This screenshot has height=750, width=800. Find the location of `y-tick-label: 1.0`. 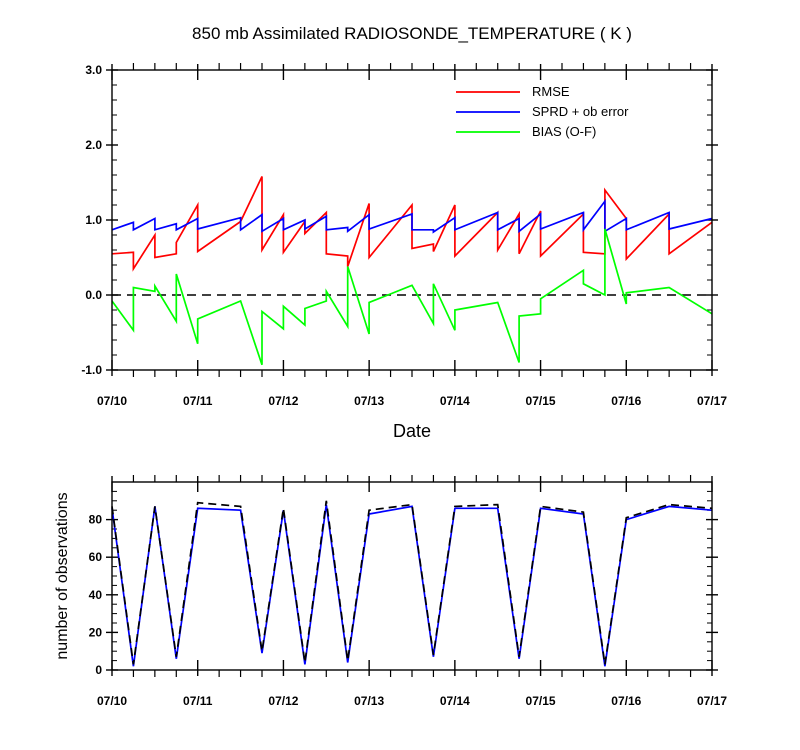

y-tick-label: 1.0 is located at coordinates (93, 220).